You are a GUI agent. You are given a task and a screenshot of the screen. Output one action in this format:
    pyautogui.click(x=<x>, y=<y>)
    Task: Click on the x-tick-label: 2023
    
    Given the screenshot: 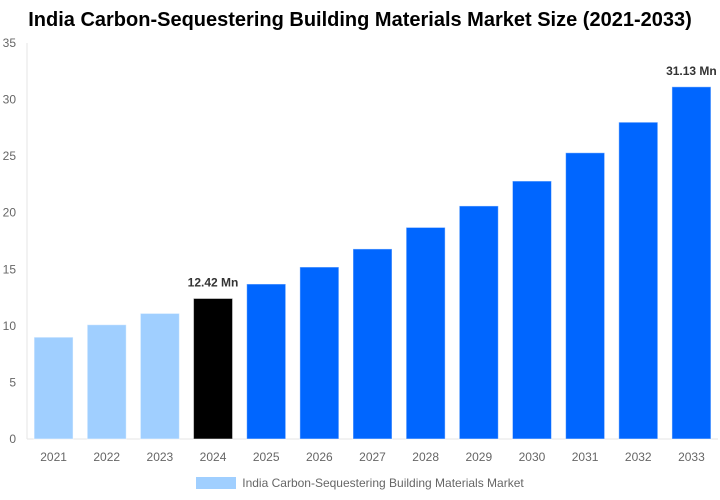 What is the action you would take?
    pyautogui.click(x=160, y=457)
    